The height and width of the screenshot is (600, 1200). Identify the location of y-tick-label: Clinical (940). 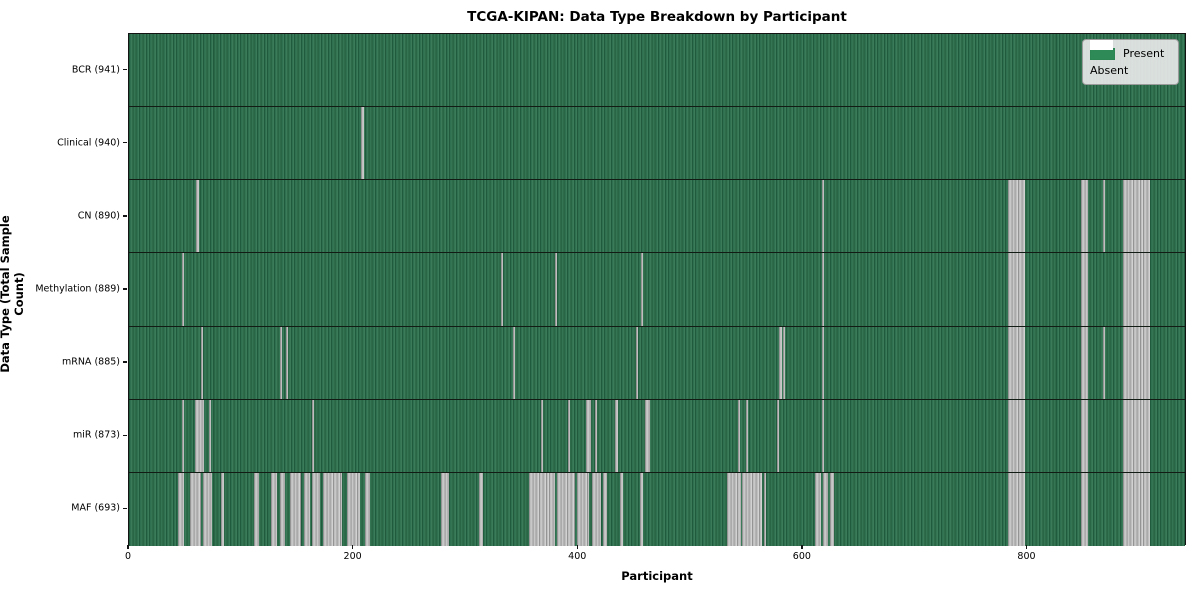
(88, 143).